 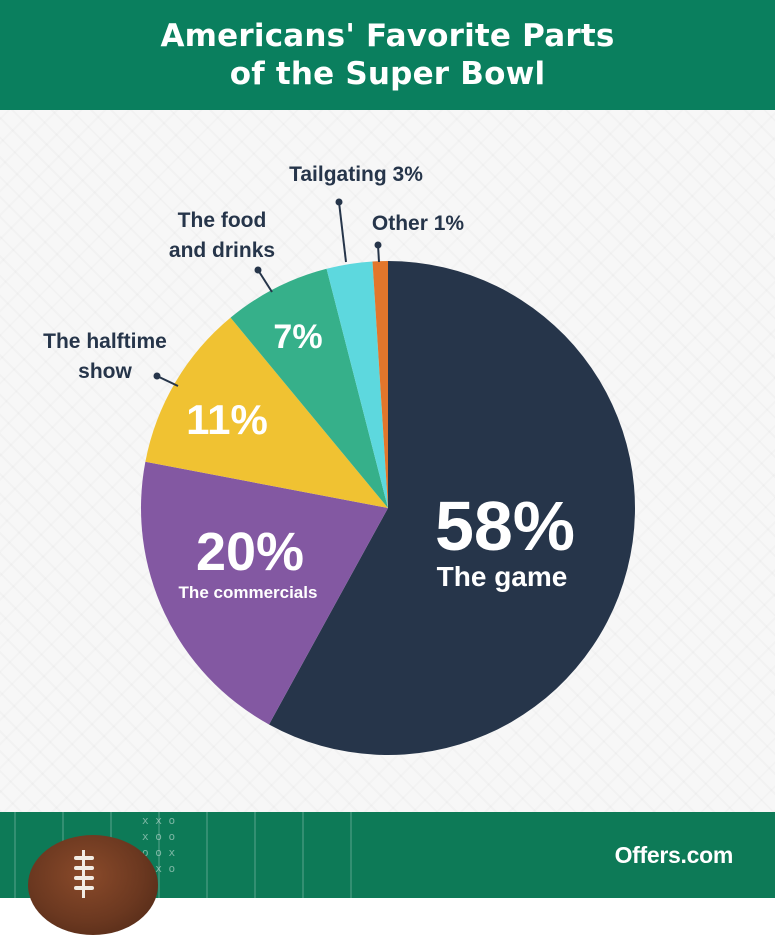 I want to click on slice-halftime-label-line1: The halftime, so click(x=105, y=341).